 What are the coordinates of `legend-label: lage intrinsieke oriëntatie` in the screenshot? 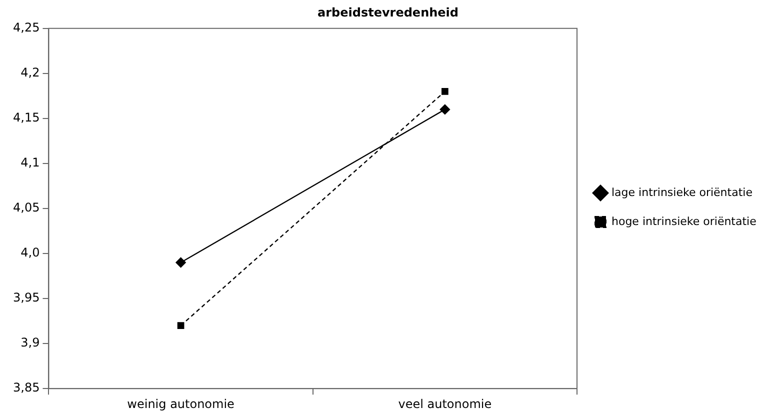 It's located at (682, 192).